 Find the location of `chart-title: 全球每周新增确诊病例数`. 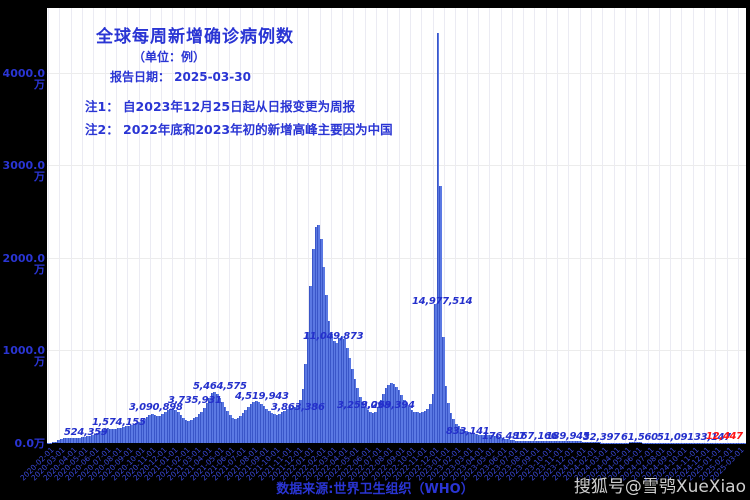

chart-title: 全球每周新增确诊病例数 is located at coordinates (195, 37).